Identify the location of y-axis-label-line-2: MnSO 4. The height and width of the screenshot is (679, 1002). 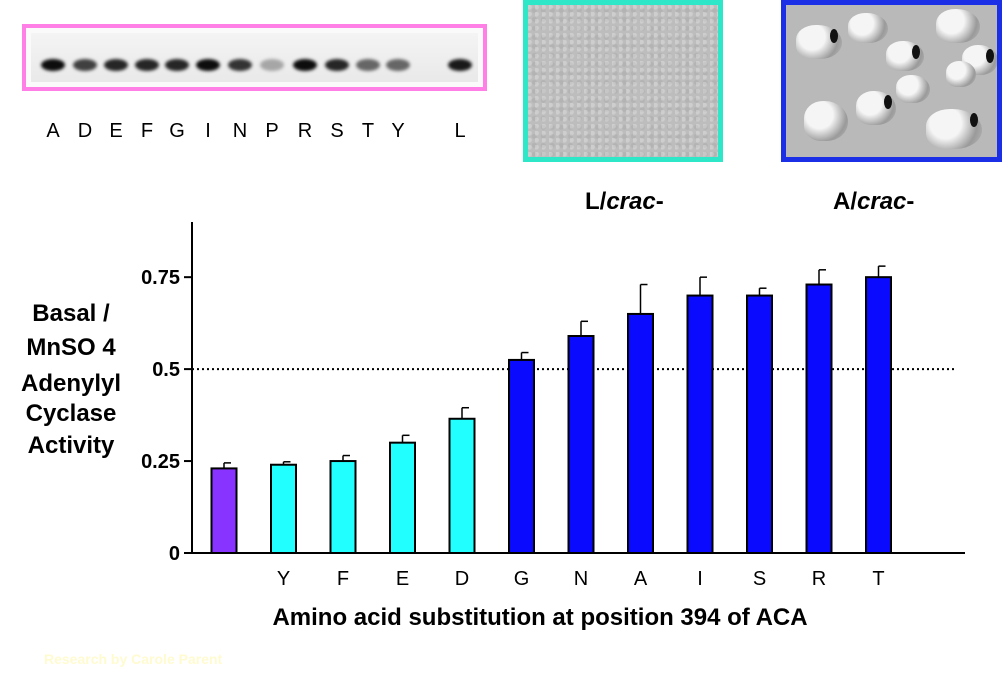
(71, 347).